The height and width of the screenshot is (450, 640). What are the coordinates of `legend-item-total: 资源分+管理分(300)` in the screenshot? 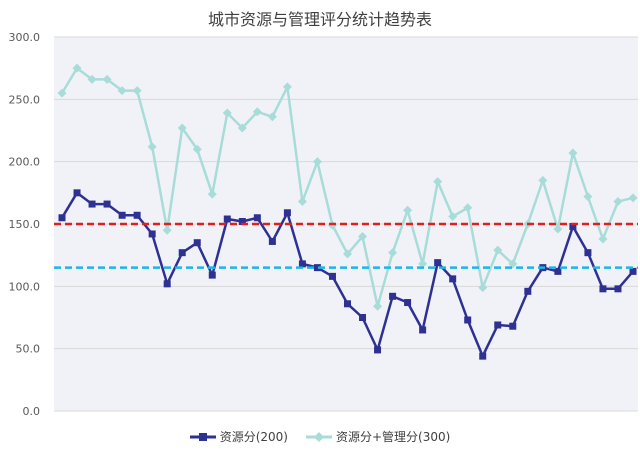 It's located at (378, 436).